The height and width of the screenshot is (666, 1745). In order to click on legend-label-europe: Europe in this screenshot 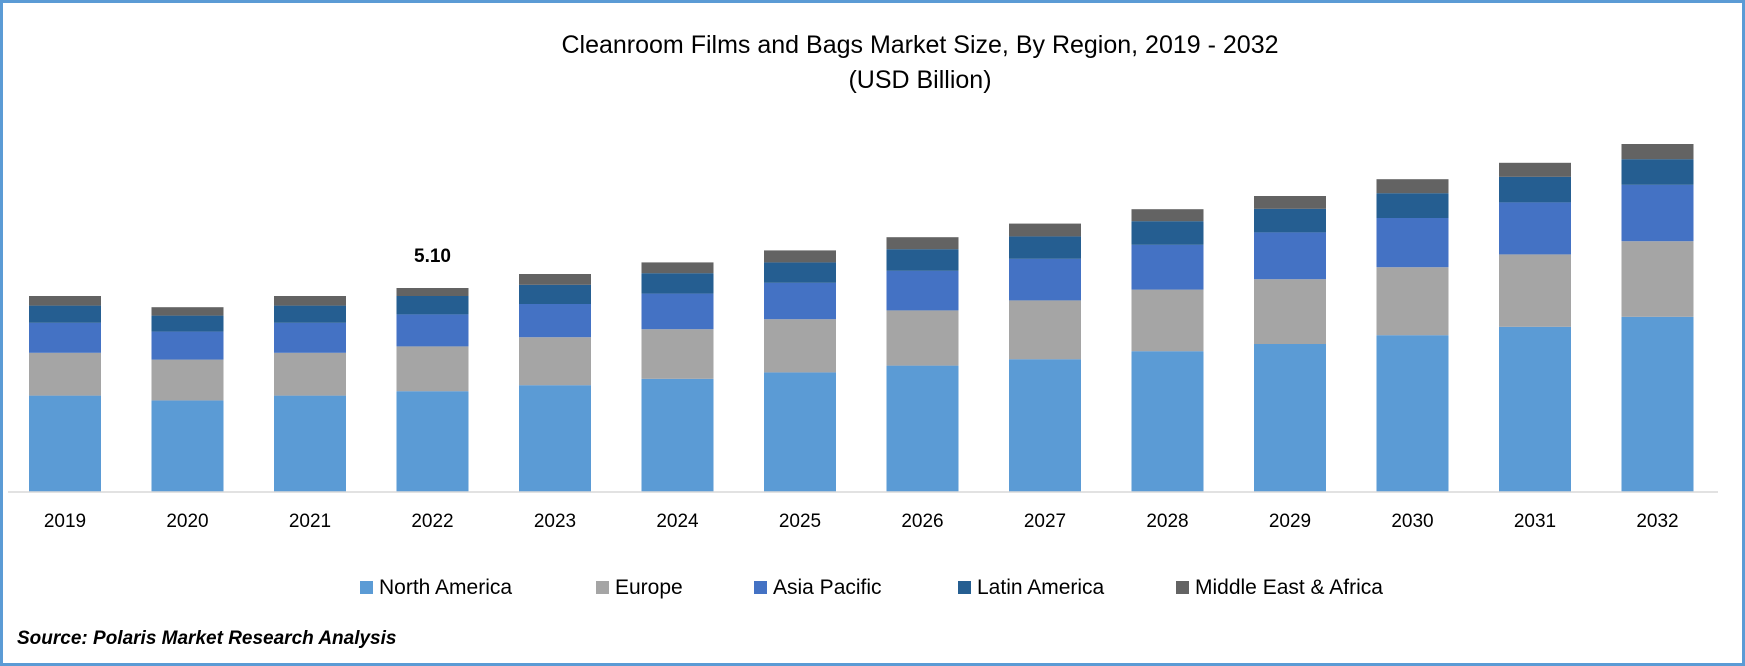, I will do `click(649, 587)`.